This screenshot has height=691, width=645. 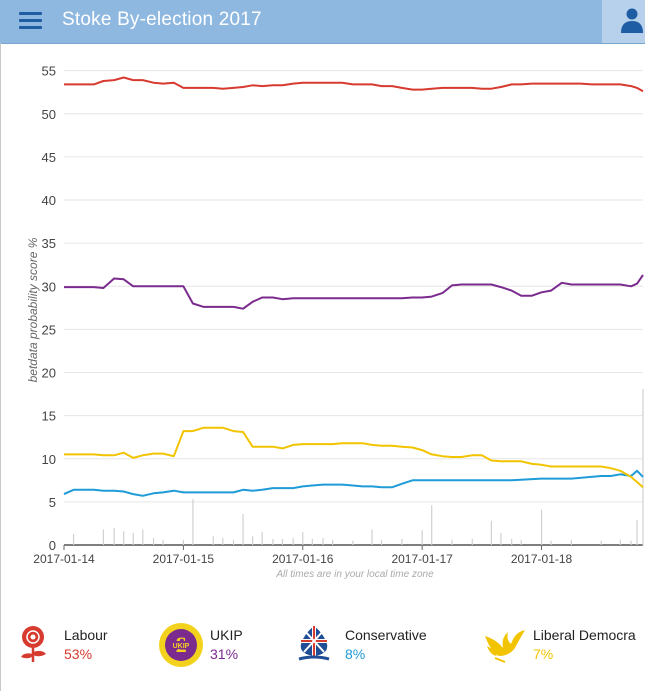 I want to click on legend-percentage: 31%, so click(x=224, y=654).